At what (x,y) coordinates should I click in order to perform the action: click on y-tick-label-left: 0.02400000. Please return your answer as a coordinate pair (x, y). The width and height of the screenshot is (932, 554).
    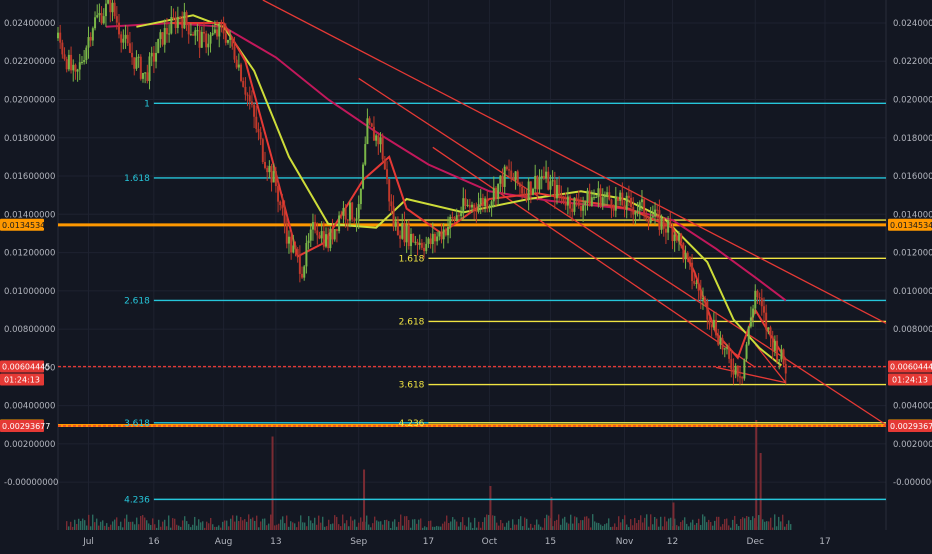
    Looking at the image, I should click on (29, 24).